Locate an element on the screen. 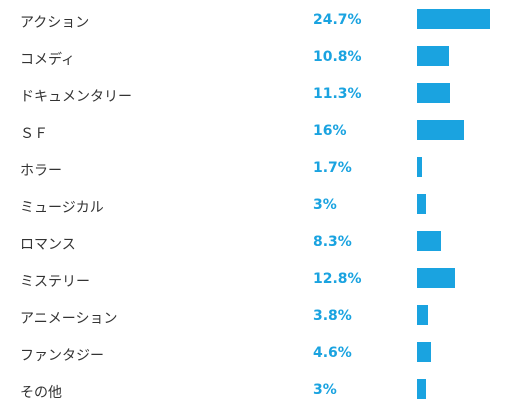 This screenshot has height=419, width=525. result-row: コメディ 10.8% is located at coordinates (262, 59).